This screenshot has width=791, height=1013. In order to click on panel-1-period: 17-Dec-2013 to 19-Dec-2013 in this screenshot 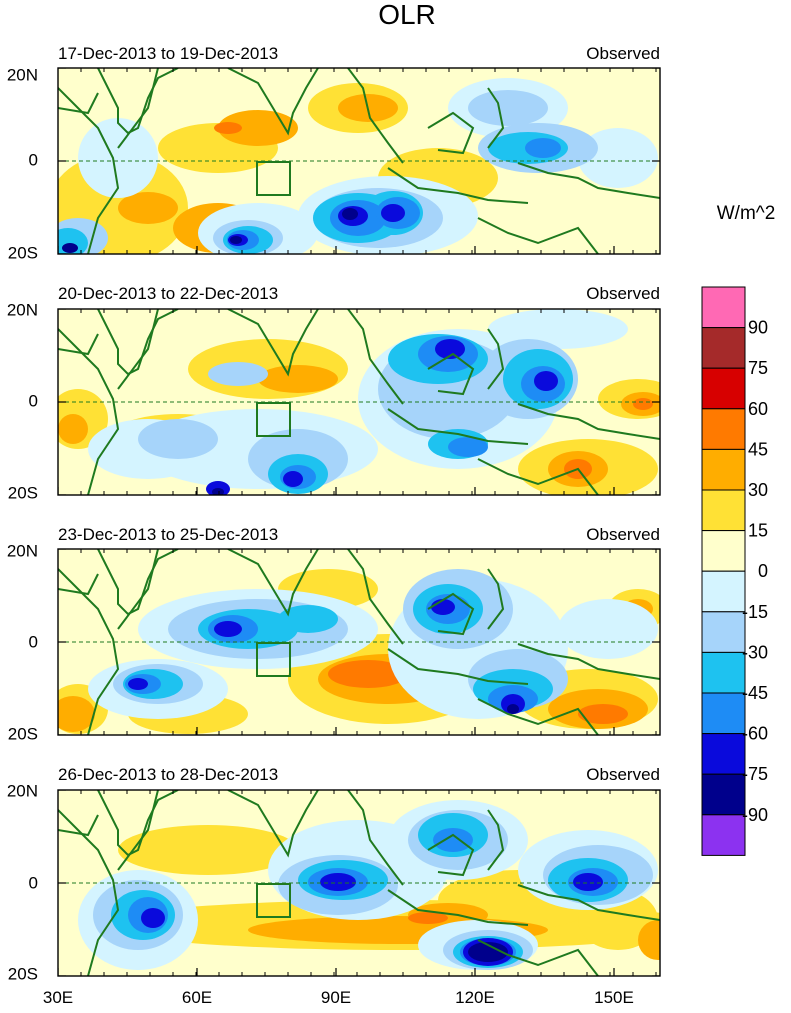, I will do `click(168, 53)`.